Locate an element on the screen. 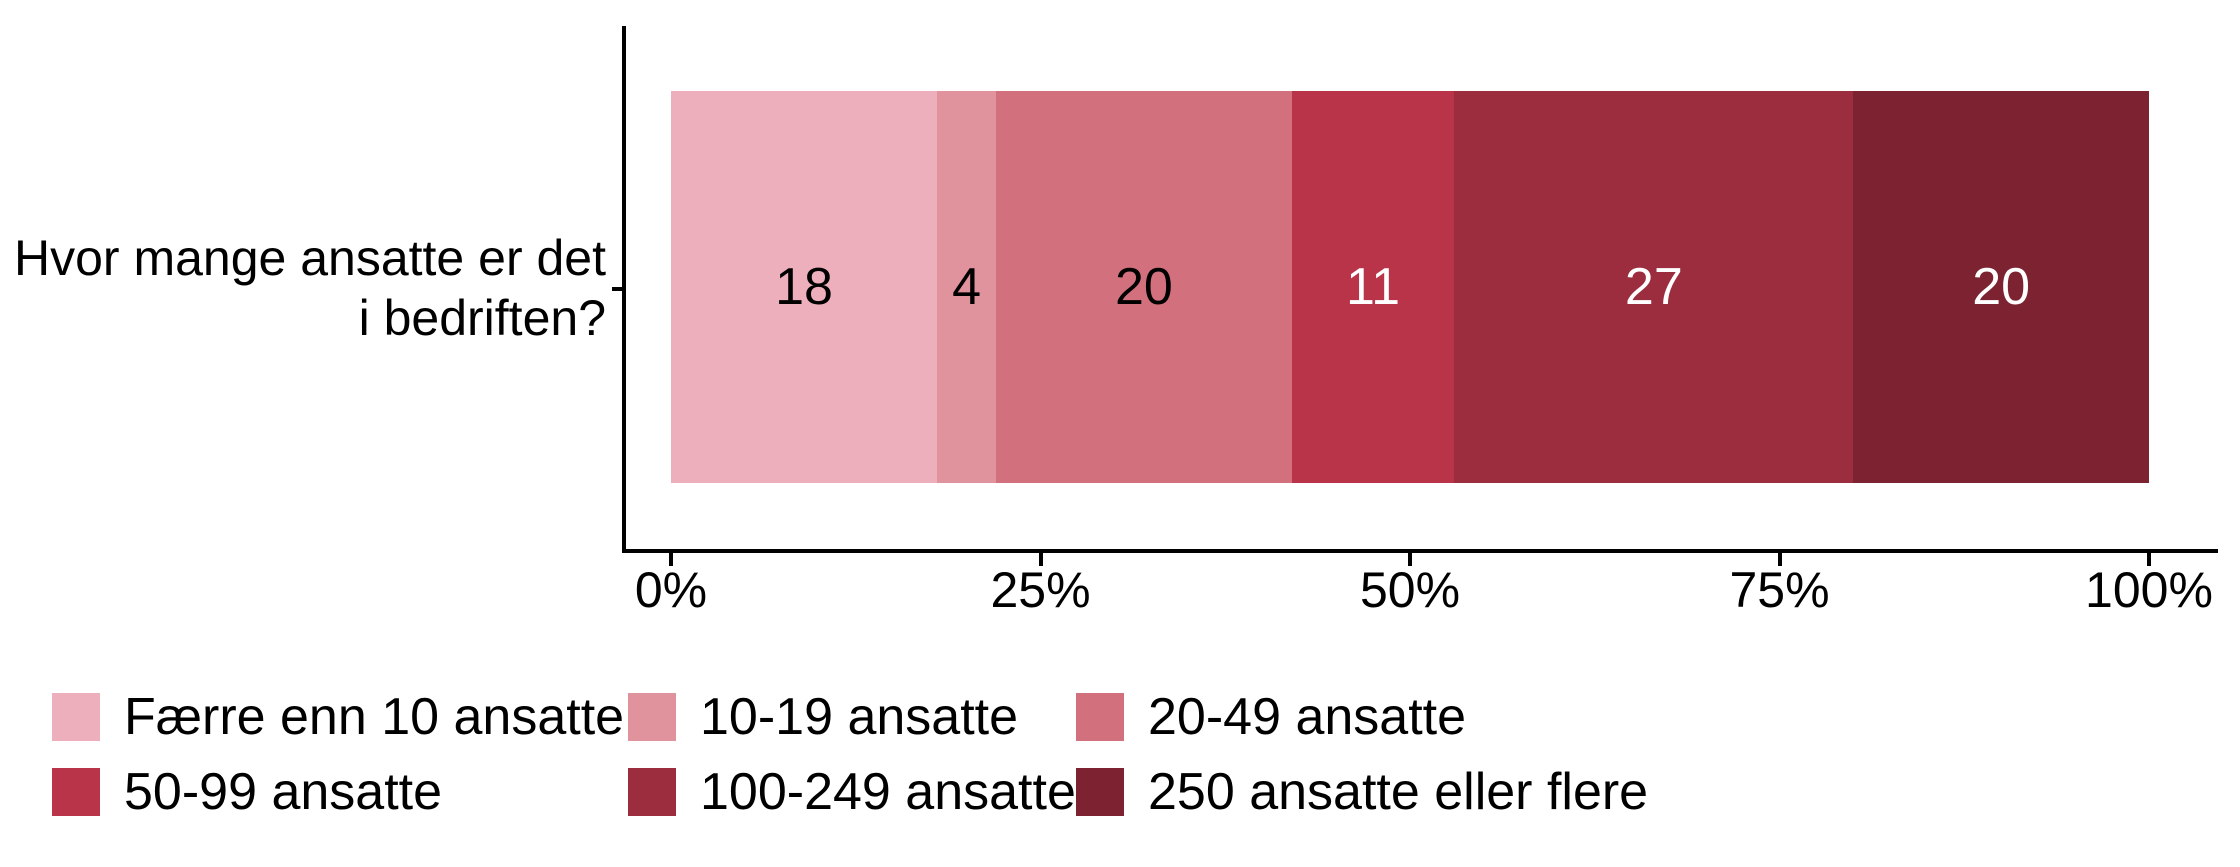 This screenshot has height=867, width=2240. legend-item-label: Færre enn 10 ansatte is located at coordinates (374, 717).